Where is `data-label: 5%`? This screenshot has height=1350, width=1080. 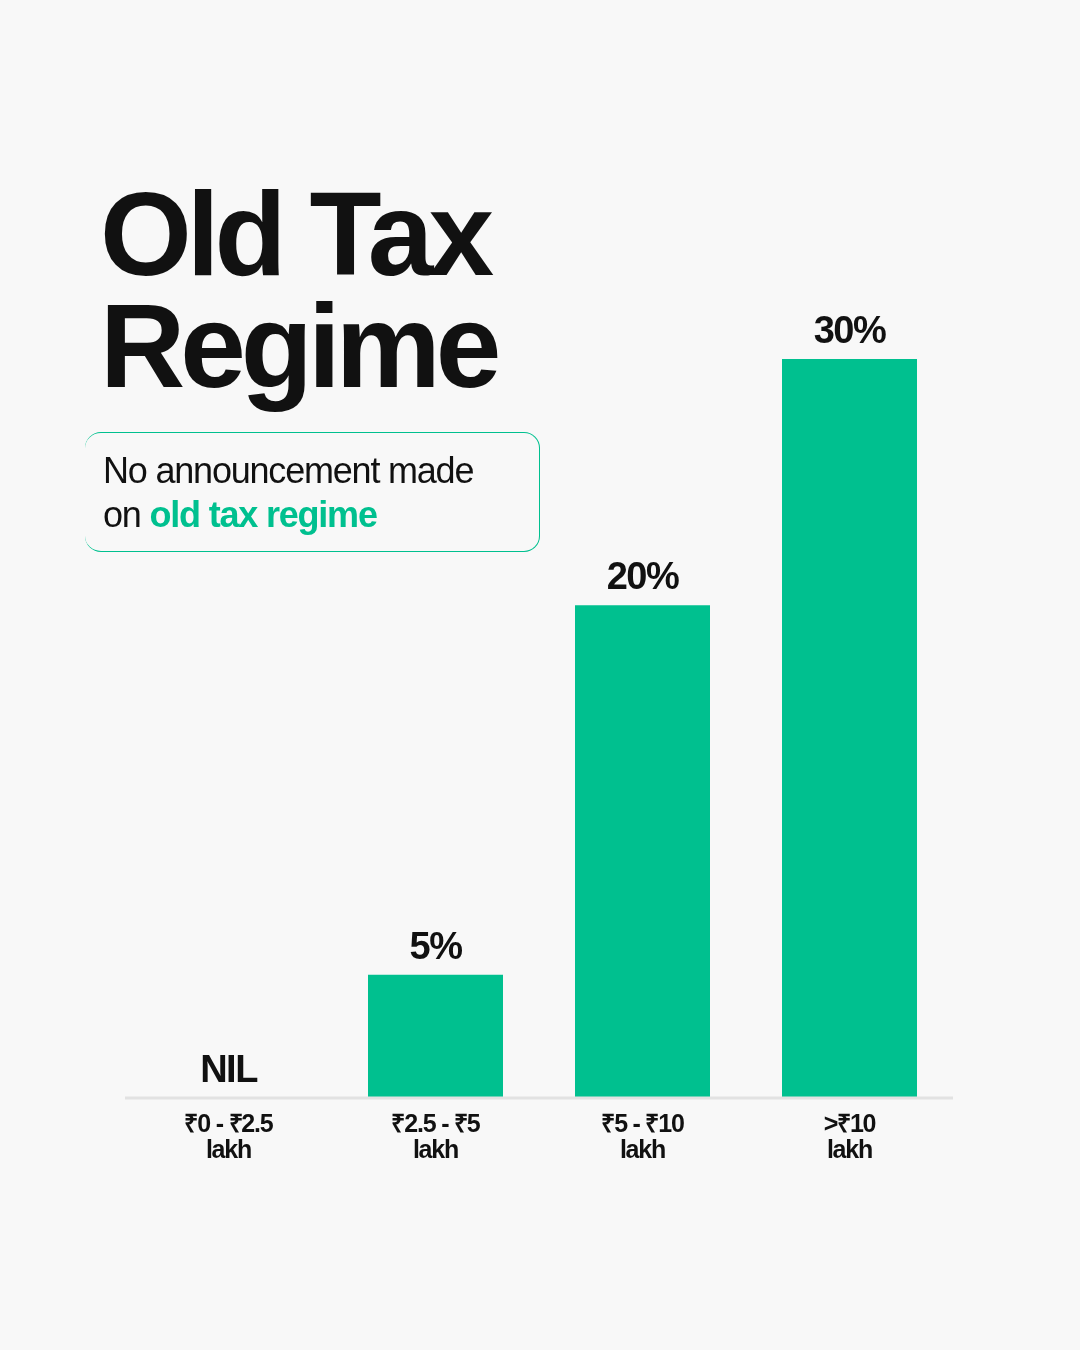
data-label: 5% is located at coordinates (436, 945).